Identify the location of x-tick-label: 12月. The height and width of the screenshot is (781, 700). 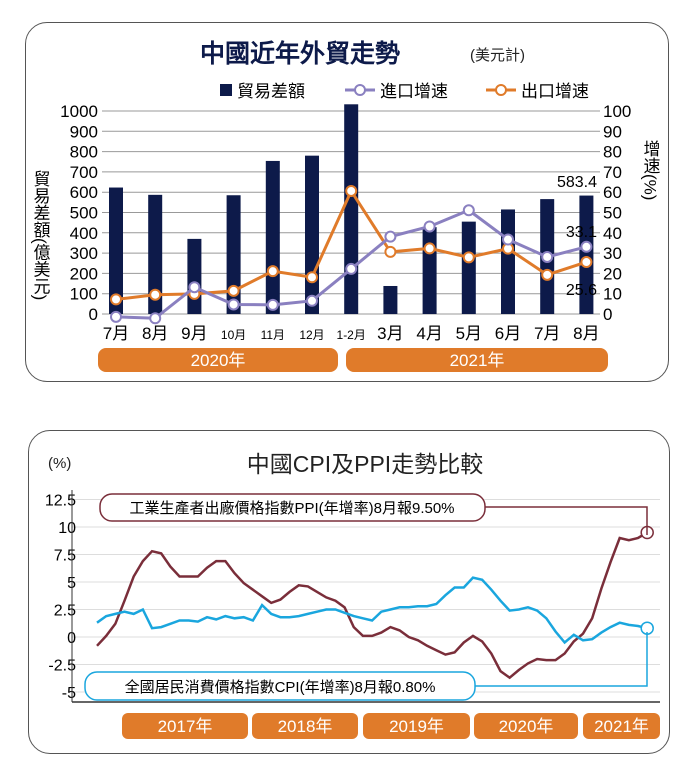
(311, 335).